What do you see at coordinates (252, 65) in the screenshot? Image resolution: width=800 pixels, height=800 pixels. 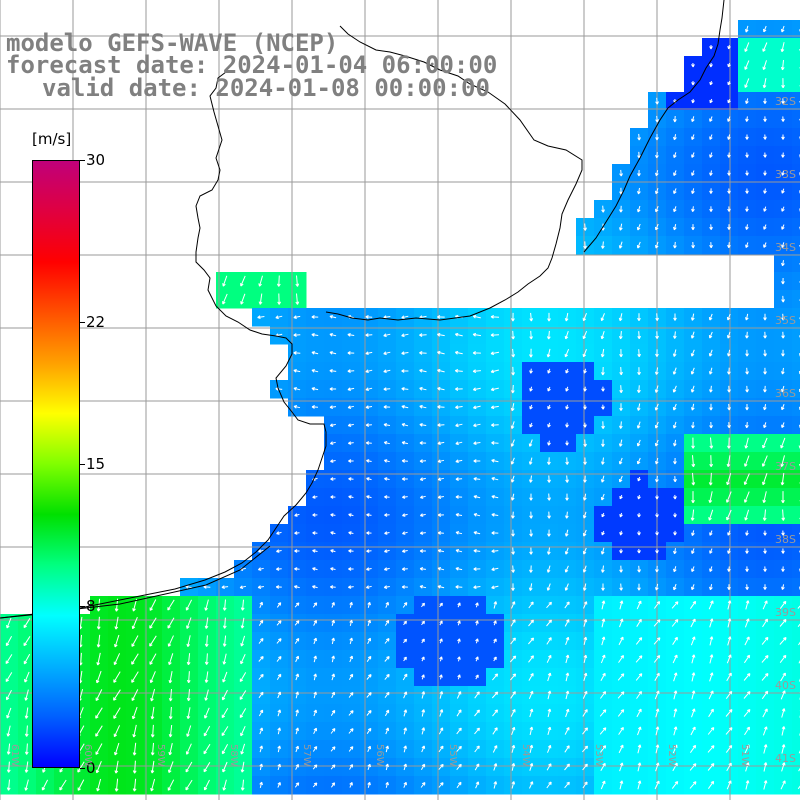 I see `forecast-date: forecast date: 2024-01-04 06:00:00` at bounding box center [252, 65].